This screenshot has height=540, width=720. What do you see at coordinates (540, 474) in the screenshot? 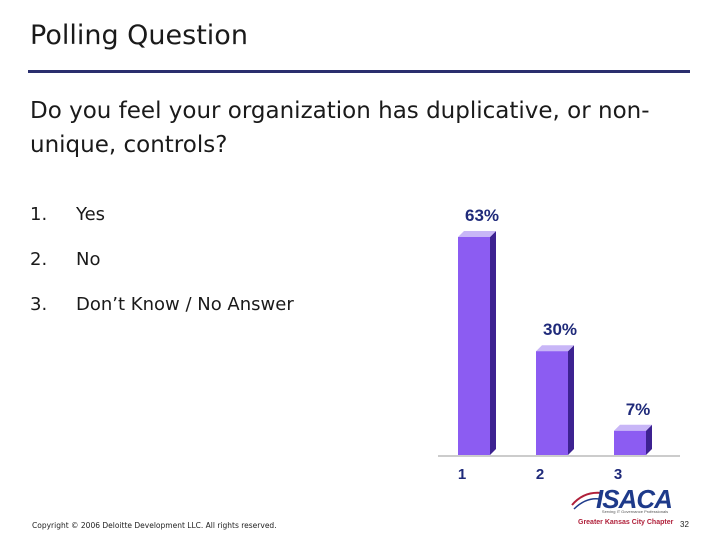
I see `x-tick-label: 2` at bounding box center [540, 474].